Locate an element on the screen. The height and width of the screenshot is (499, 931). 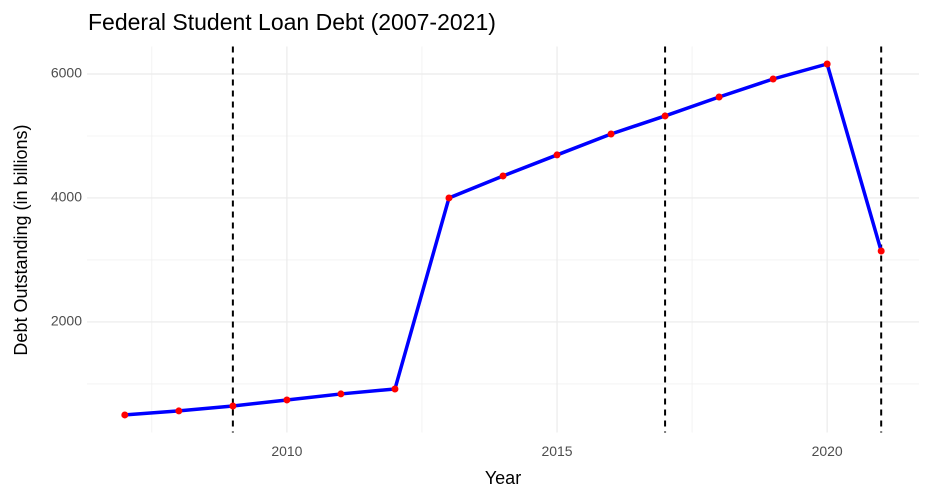
chart-title: Federal Student Loan Debt (2007-2021) is located at coordinates (292, 22).